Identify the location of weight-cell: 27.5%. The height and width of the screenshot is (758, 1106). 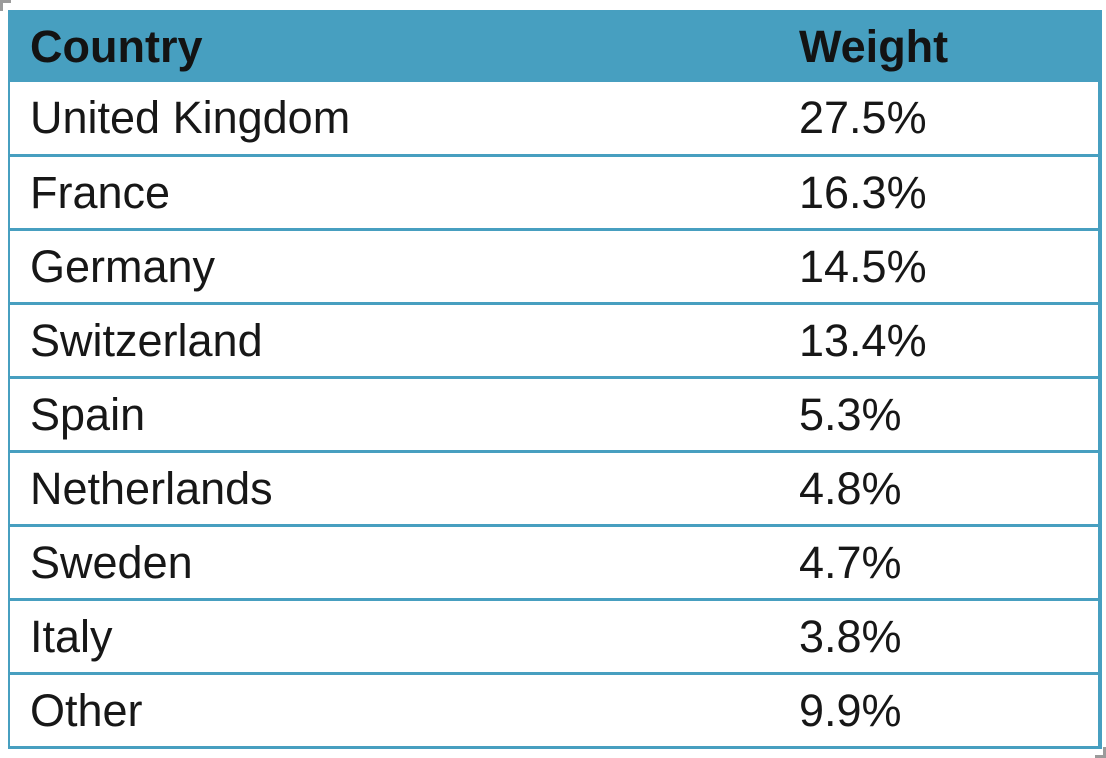
(863, 117).